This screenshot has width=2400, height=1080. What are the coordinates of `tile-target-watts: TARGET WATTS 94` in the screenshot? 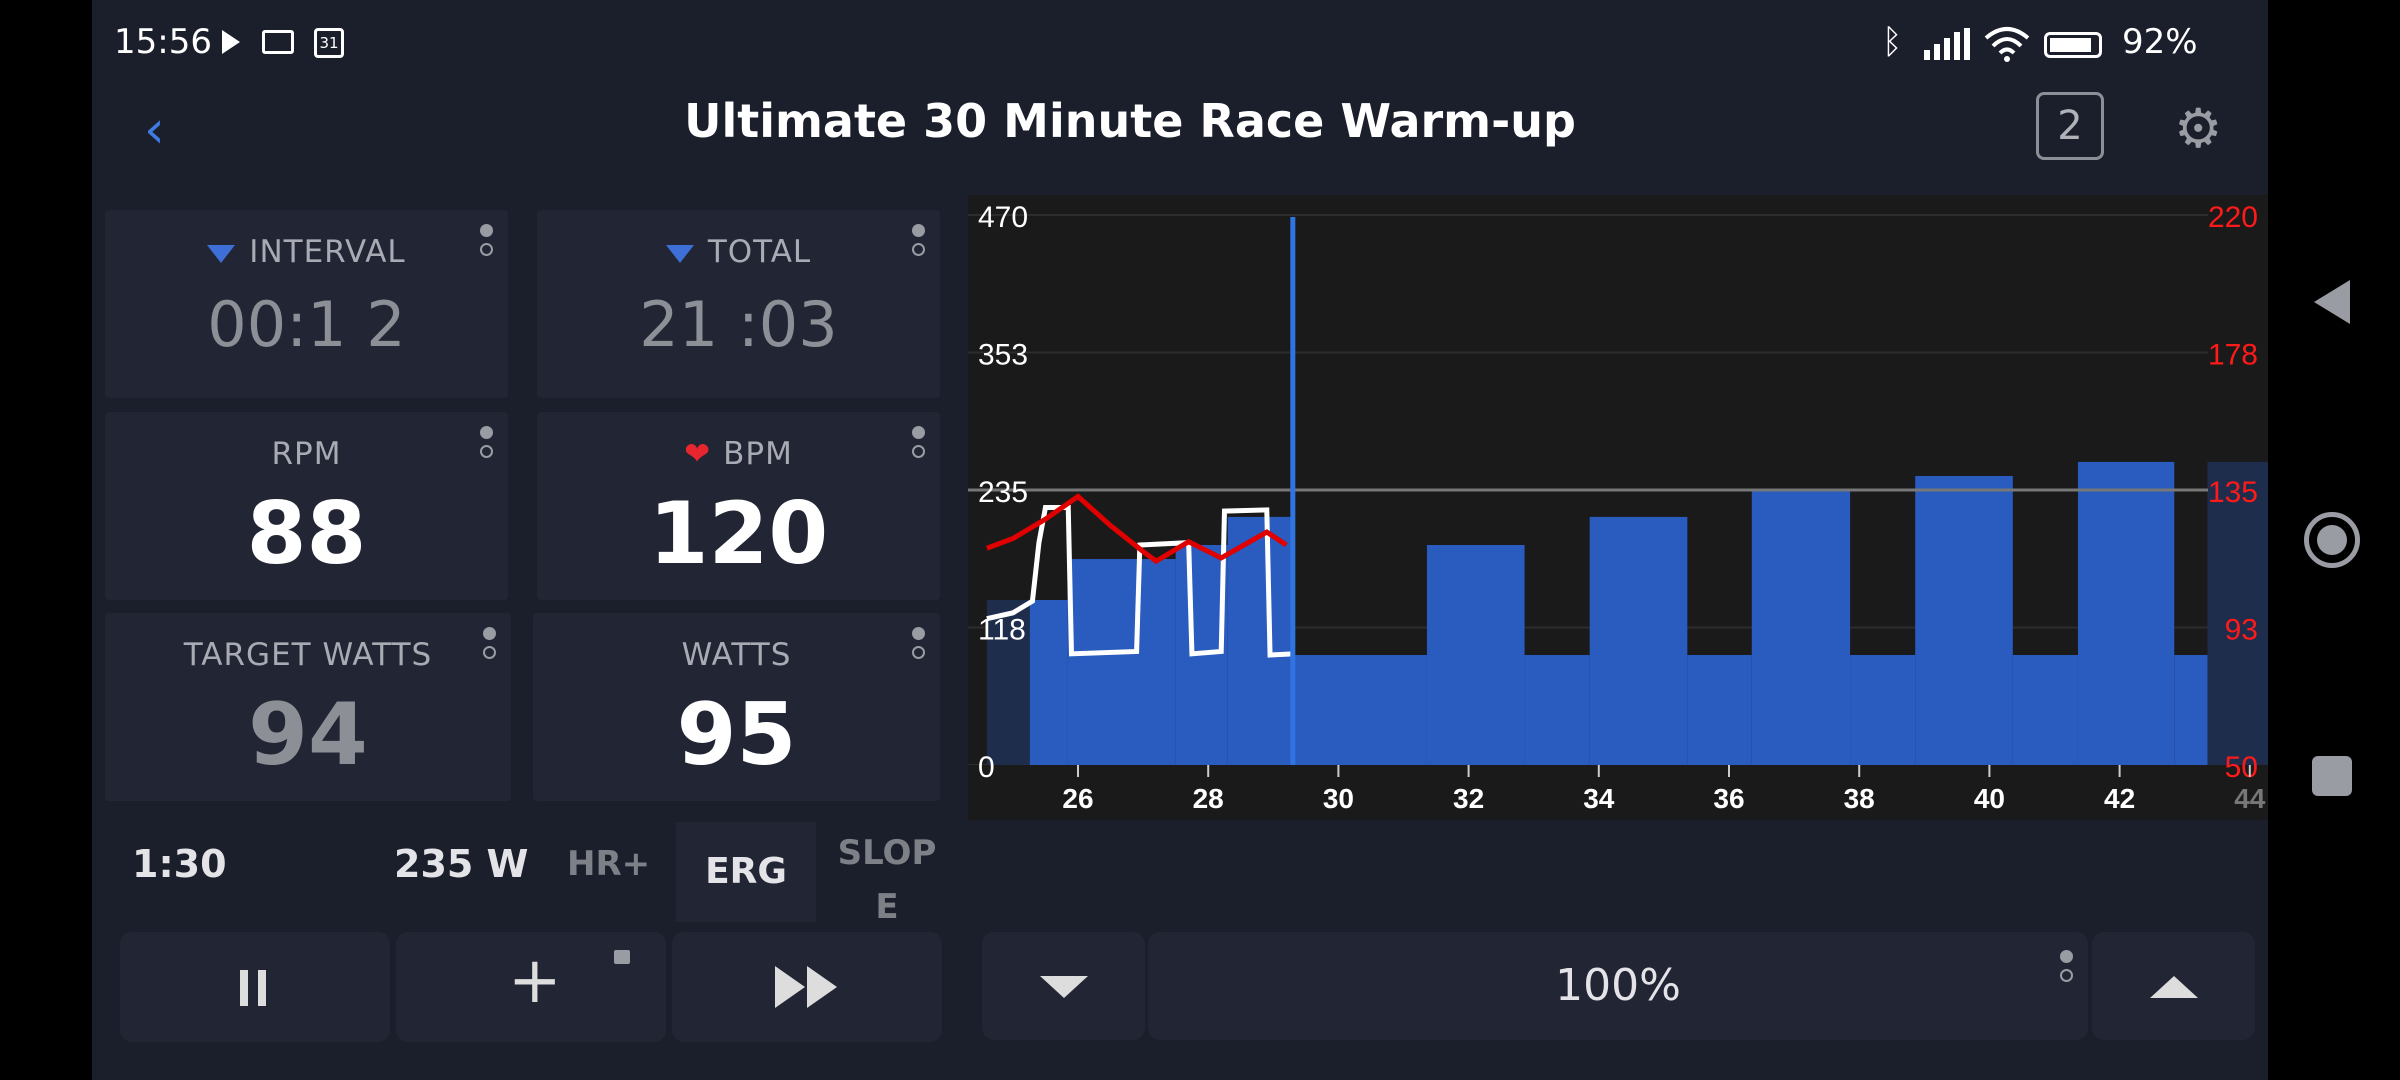 It's located at (308, 707).